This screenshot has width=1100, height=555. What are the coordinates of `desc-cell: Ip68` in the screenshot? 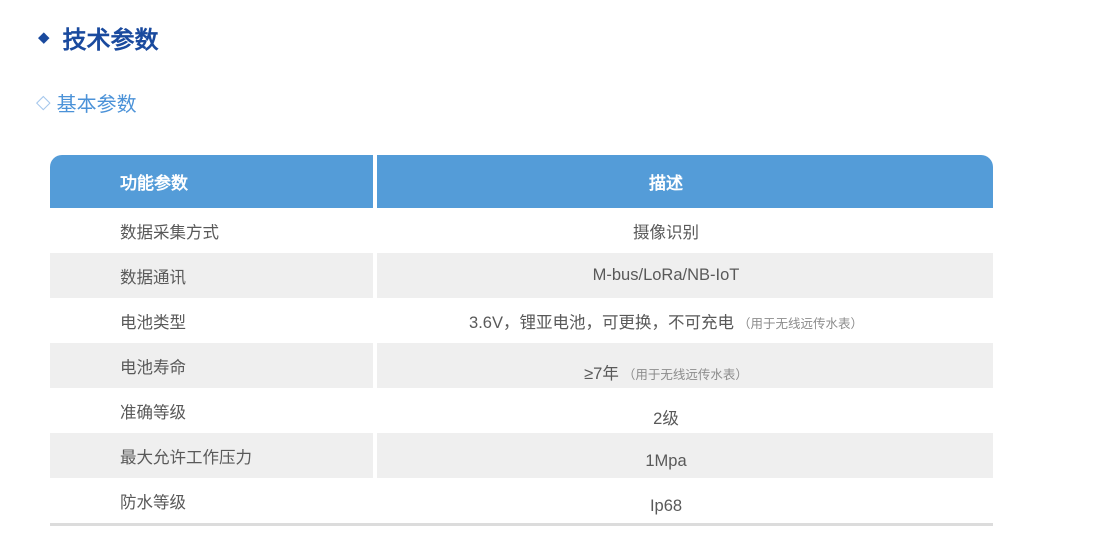 It's located at (685, 500).